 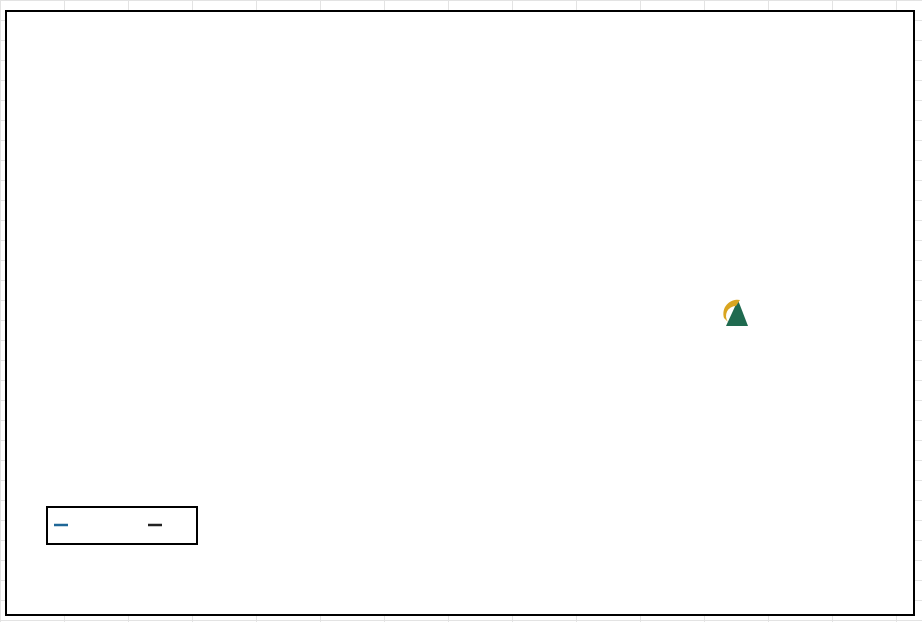 I want to click on legend, so click(x=122, y=525).